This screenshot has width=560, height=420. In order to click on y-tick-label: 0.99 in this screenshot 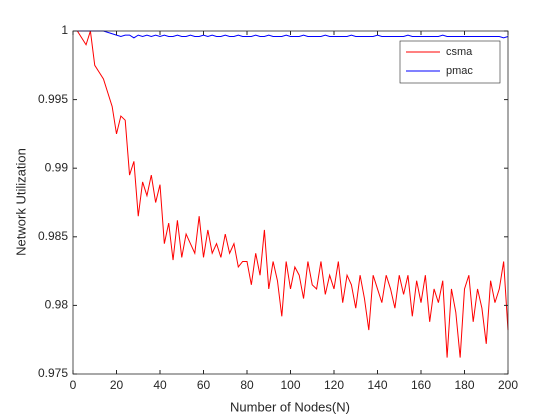, I will do `click(57, 167)`.